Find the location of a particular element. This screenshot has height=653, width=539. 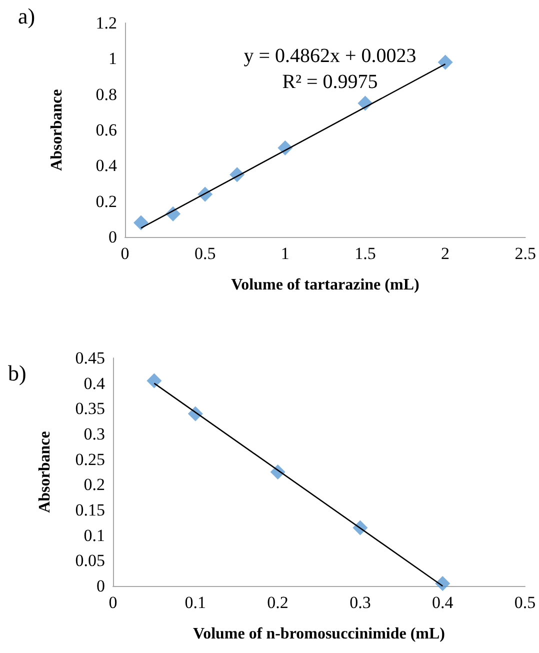

y-tick-label: 0.1 is located at coordinates (94, 535).